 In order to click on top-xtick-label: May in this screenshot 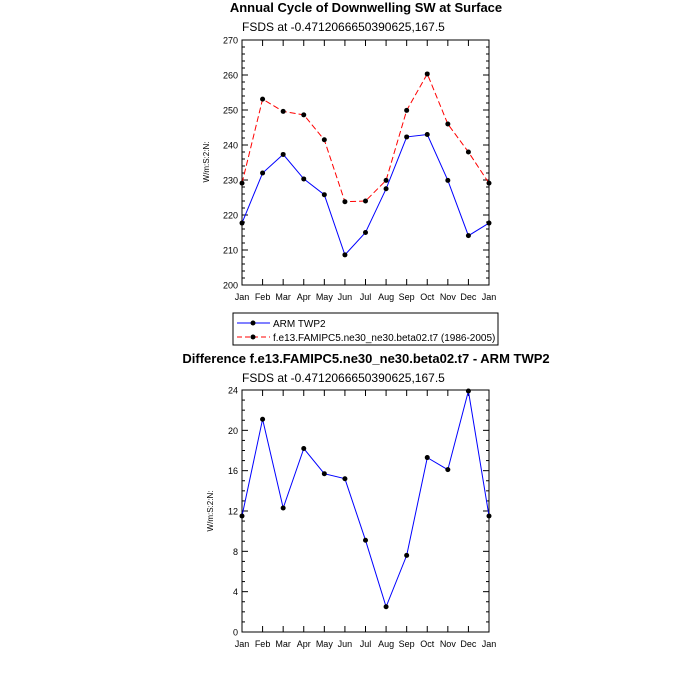, I will do `click(325, 297)`.